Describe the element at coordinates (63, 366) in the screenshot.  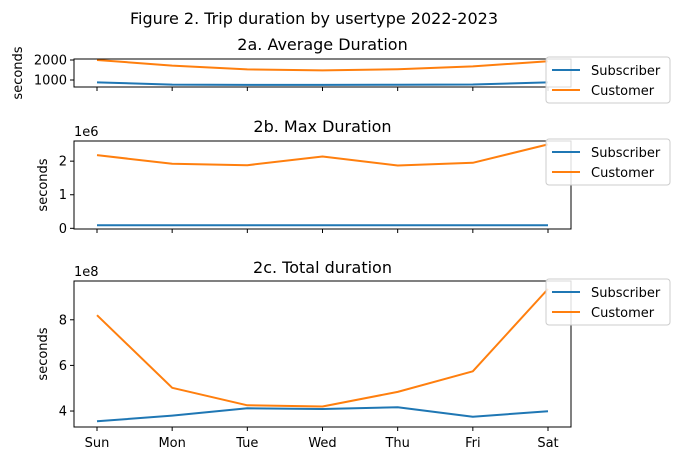
I see `chart-3-ytick-label: 6` at that location.